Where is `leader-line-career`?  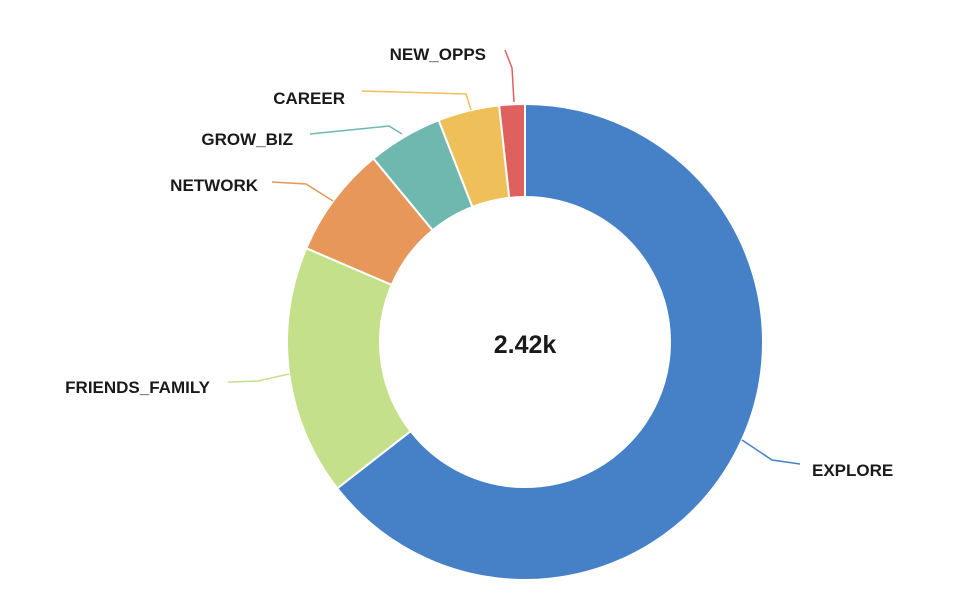 leader-line-career is located at coordinates (416, 100).